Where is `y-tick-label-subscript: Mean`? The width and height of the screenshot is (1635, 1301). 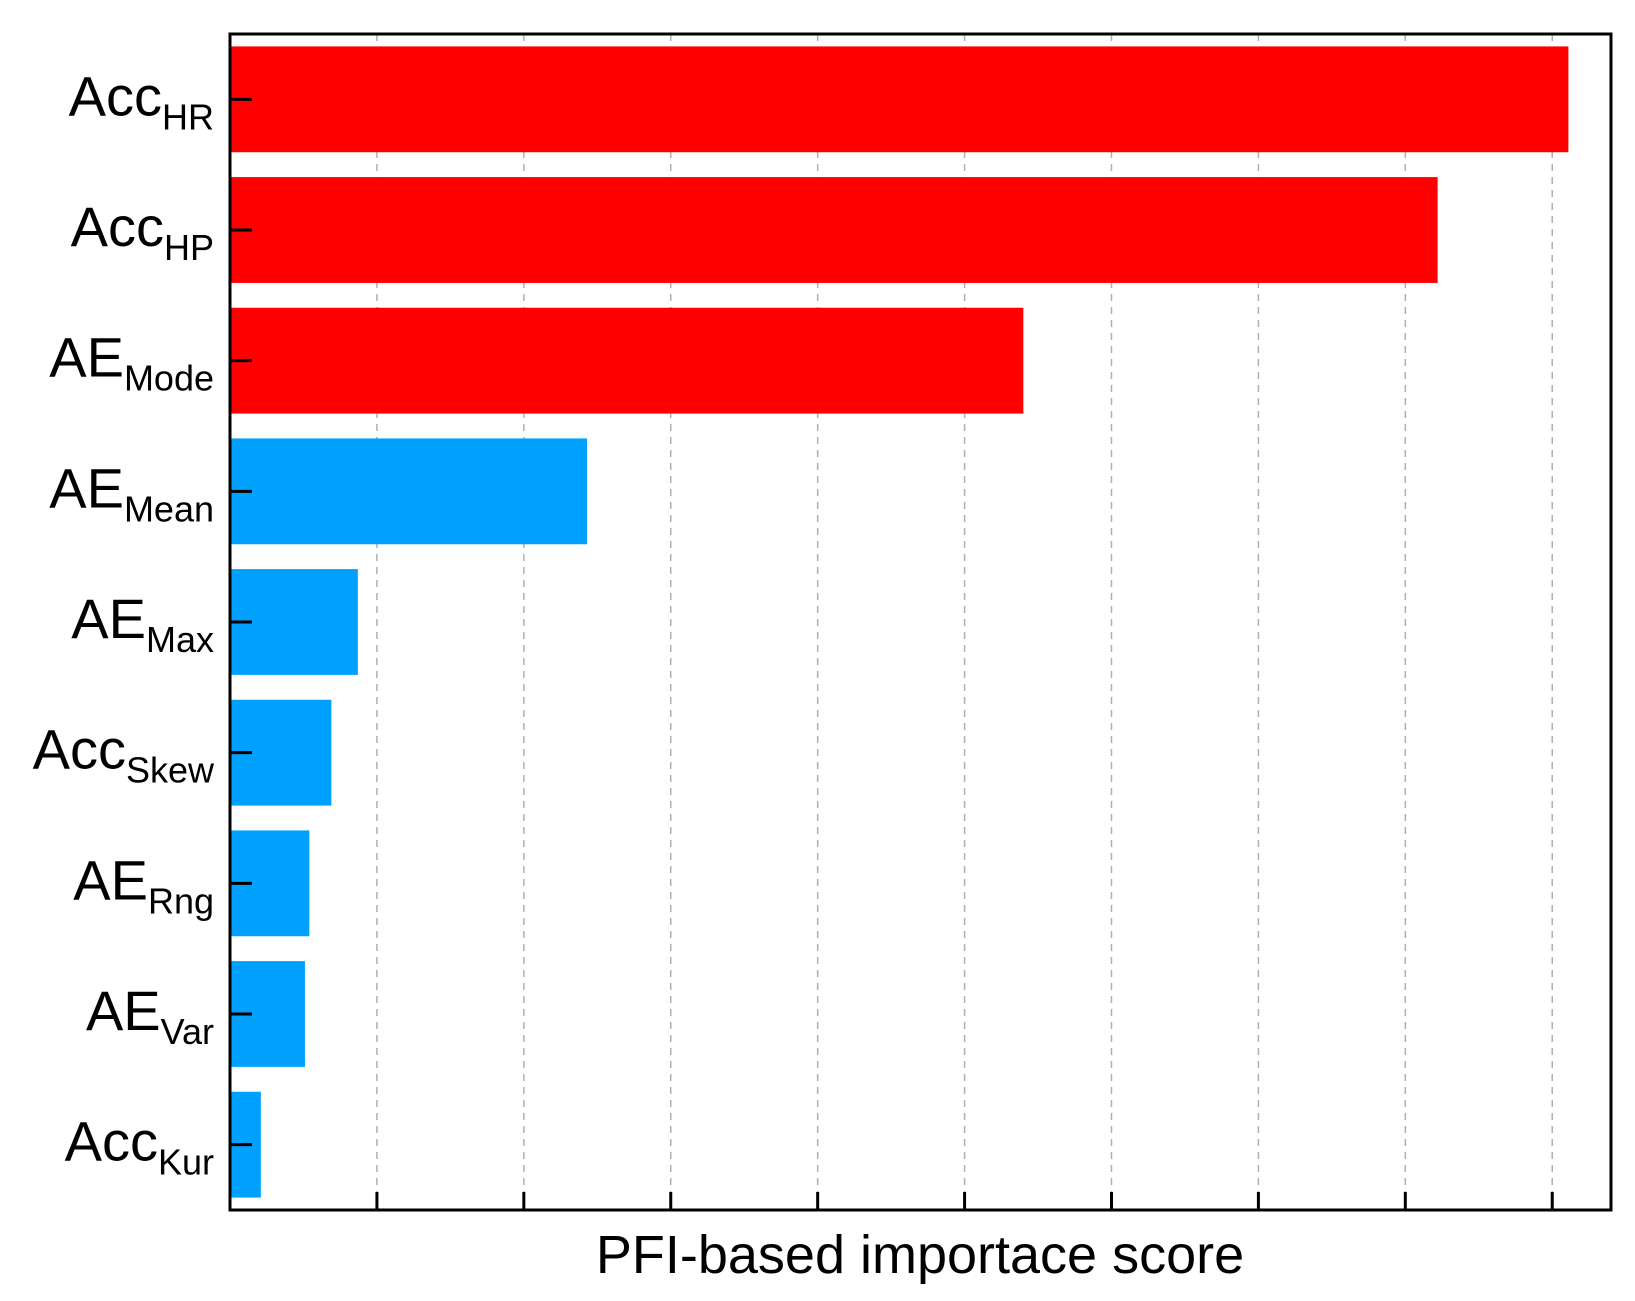
y-tick-label-subscript: Mean is located at coordinates (169, 508).